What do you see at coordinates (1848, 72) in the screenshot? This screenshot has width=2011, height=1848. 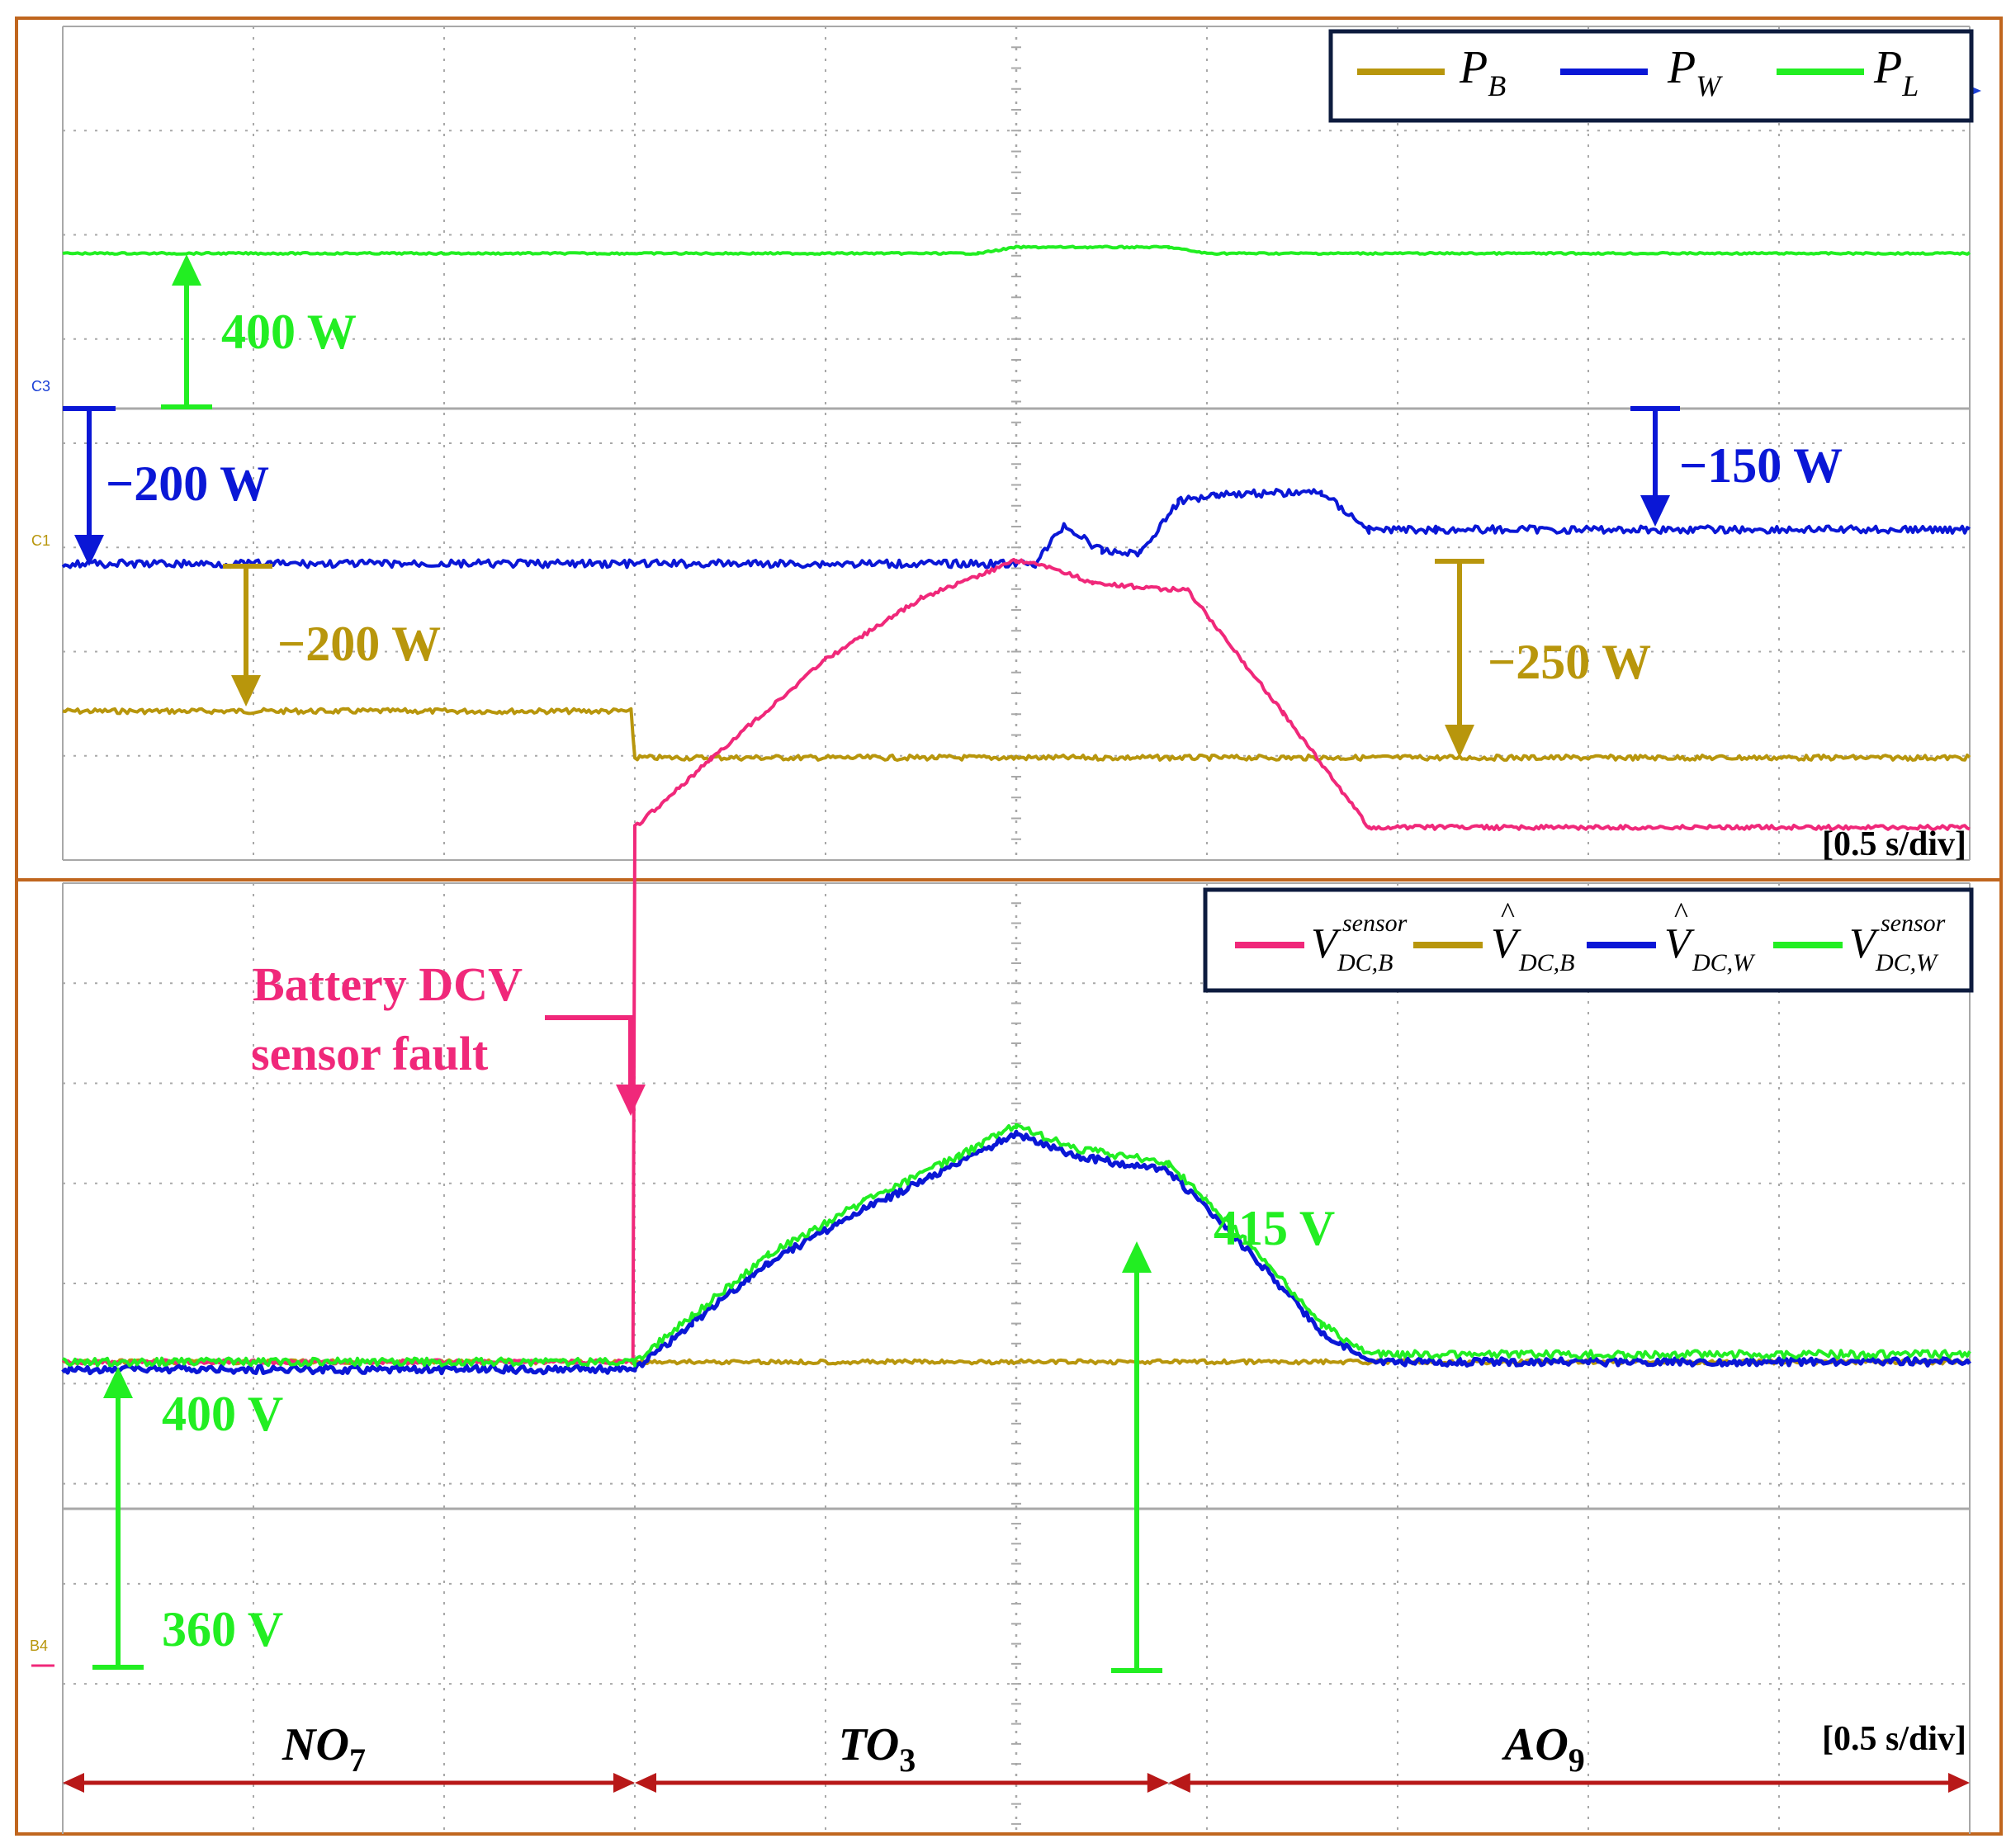 I see `legend-item-pl: PL` at bounding box center [1848, 72].